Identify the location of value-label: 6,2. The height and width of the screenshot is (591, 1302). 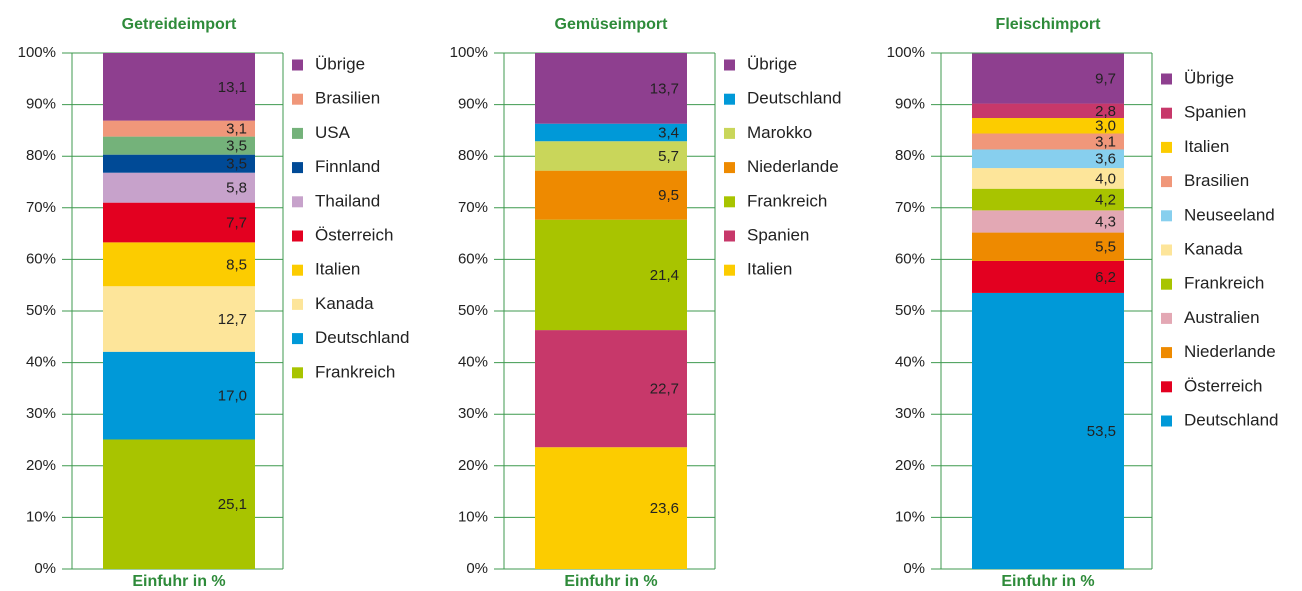
(1105, 277).